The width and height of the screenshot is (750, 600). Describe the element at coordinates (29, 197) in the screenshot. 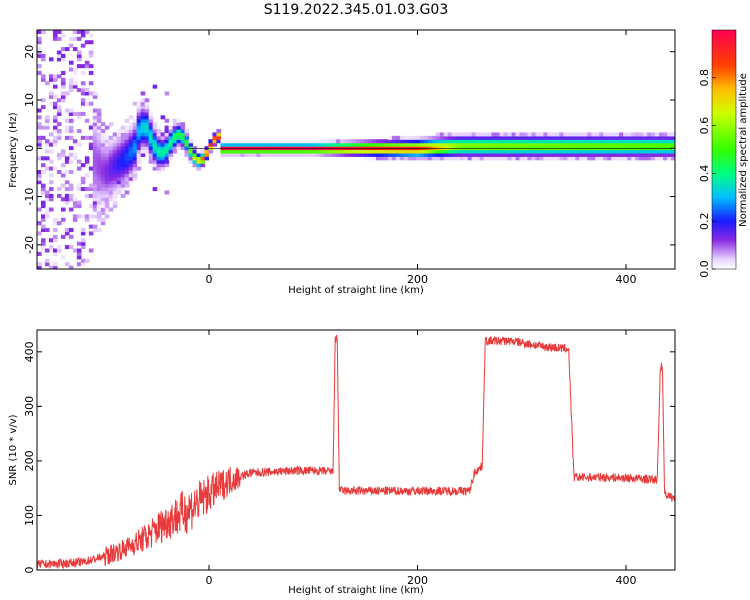

I see `y-tick-label: -10` at that location.